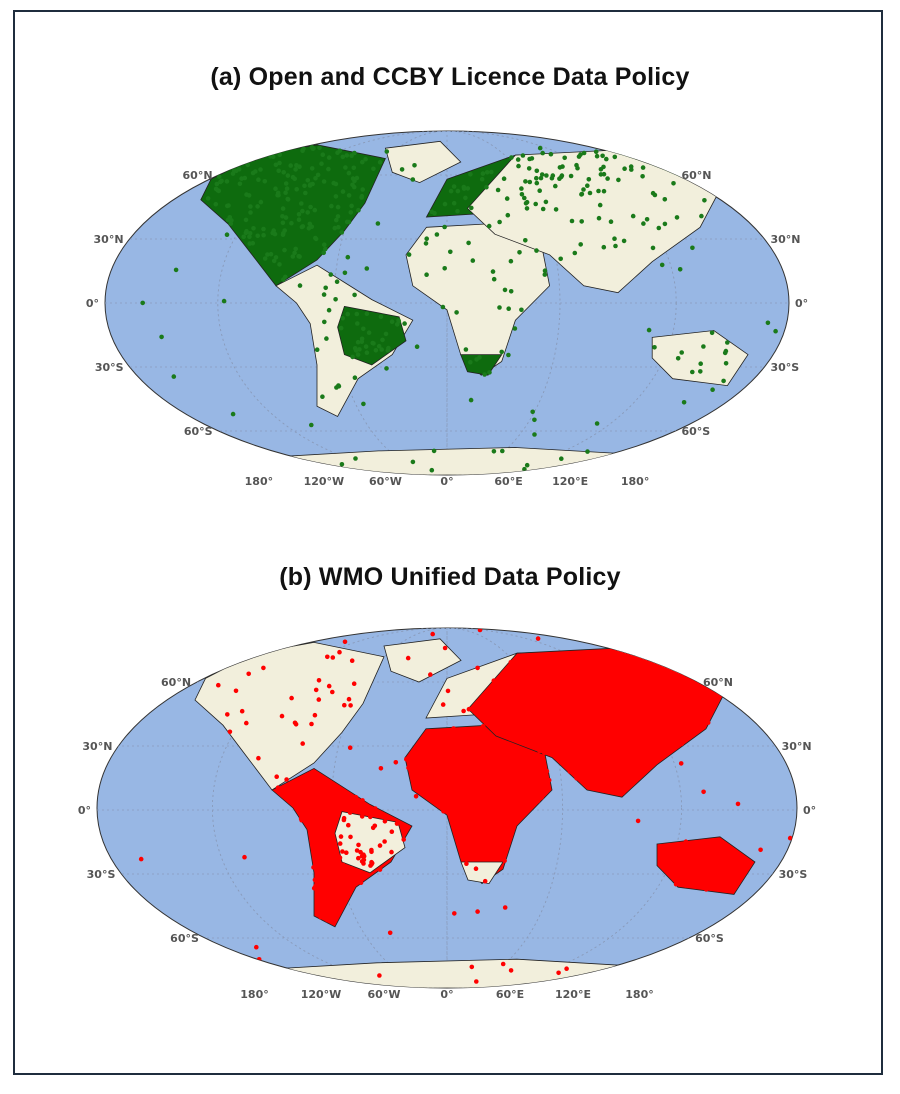 The height and width of the screenshot is (1094, 900). What do you see at coordinates (324, 481) in the screenshot?
I see `lon-label: 120°W` at bounding box center [324, 481].